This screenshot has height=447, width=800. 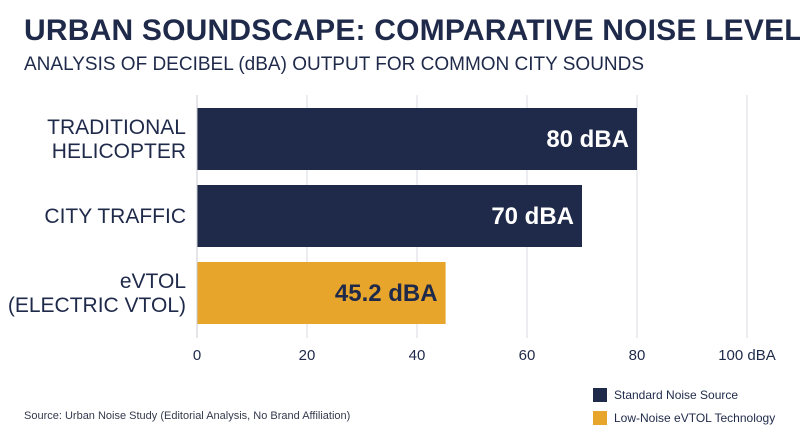 I want to click on x-tick-label: 80, so click(x=637, y=355).